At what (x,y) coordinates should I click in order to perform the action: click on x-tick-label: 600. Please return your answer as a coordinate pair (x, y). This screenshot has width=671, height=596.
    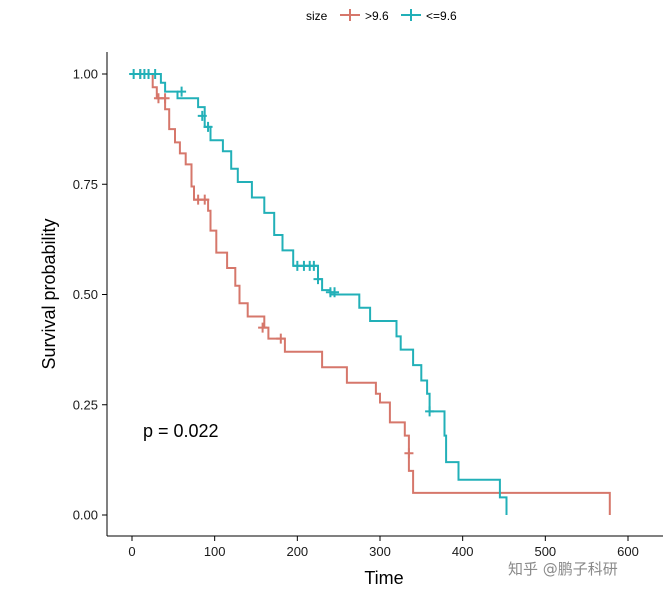
    Looking at the image, I should click on (628, 551).